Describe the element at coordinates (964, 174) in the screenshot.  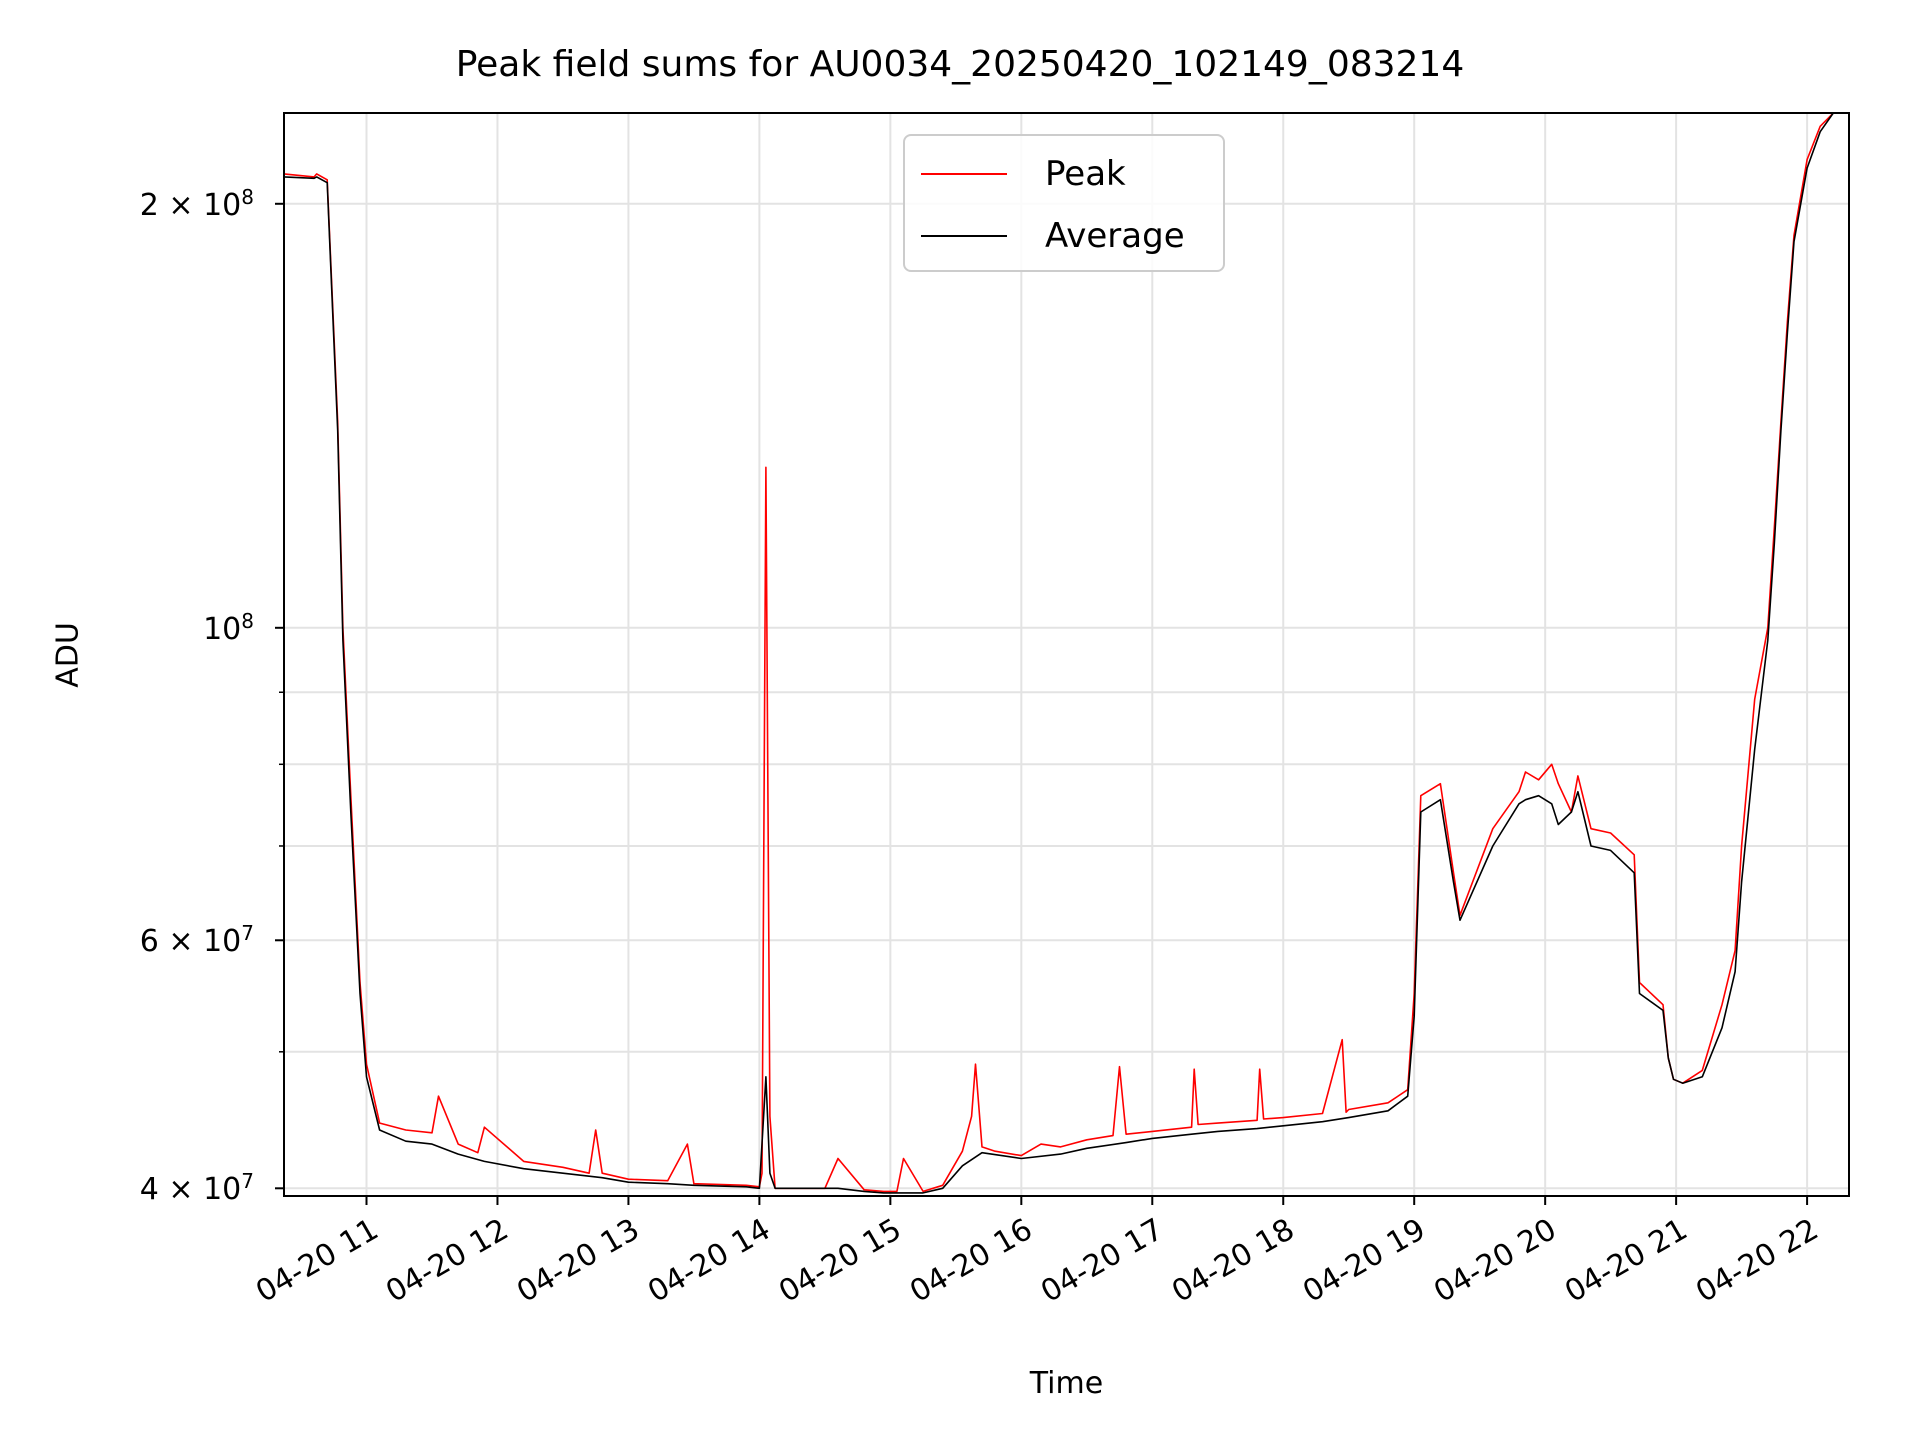
I see `legend-peak-swatch` at that location.